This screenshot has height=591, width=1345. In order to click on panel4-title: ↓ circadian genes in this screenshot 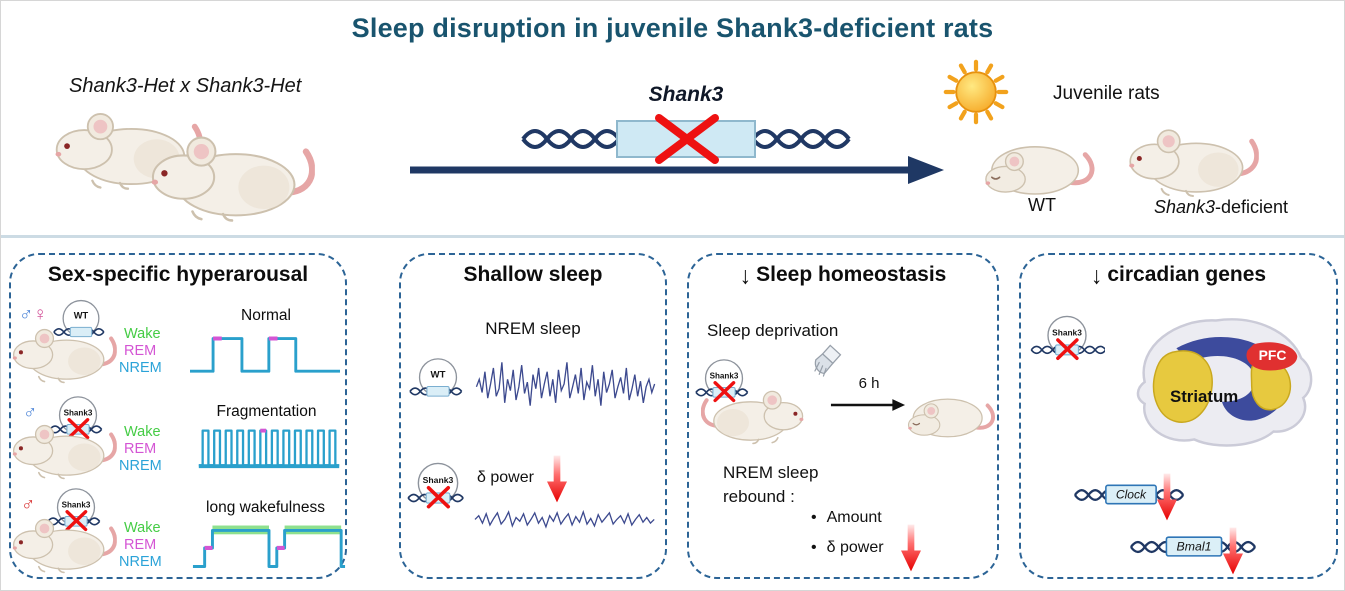, I will do `click(1178, 274)`.